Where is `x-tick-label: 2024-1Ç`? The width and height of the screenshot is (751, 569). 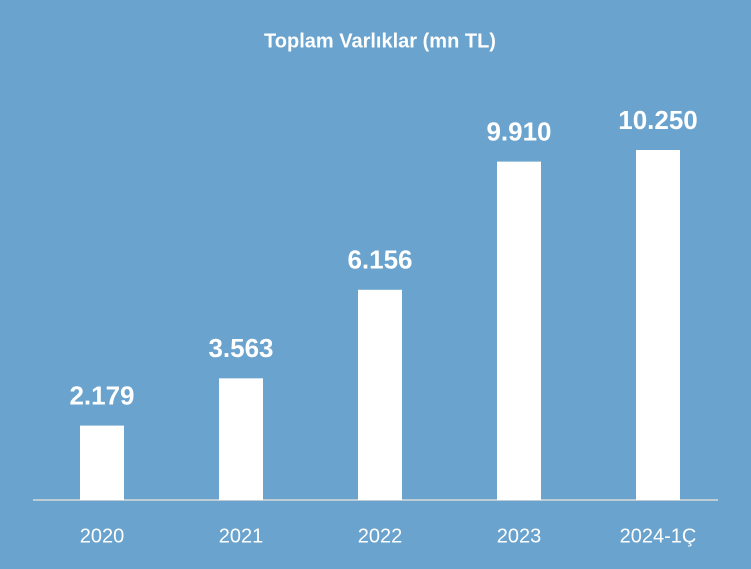
x-tick-label: 2024-1Ç is located at coordinates (658, 536).